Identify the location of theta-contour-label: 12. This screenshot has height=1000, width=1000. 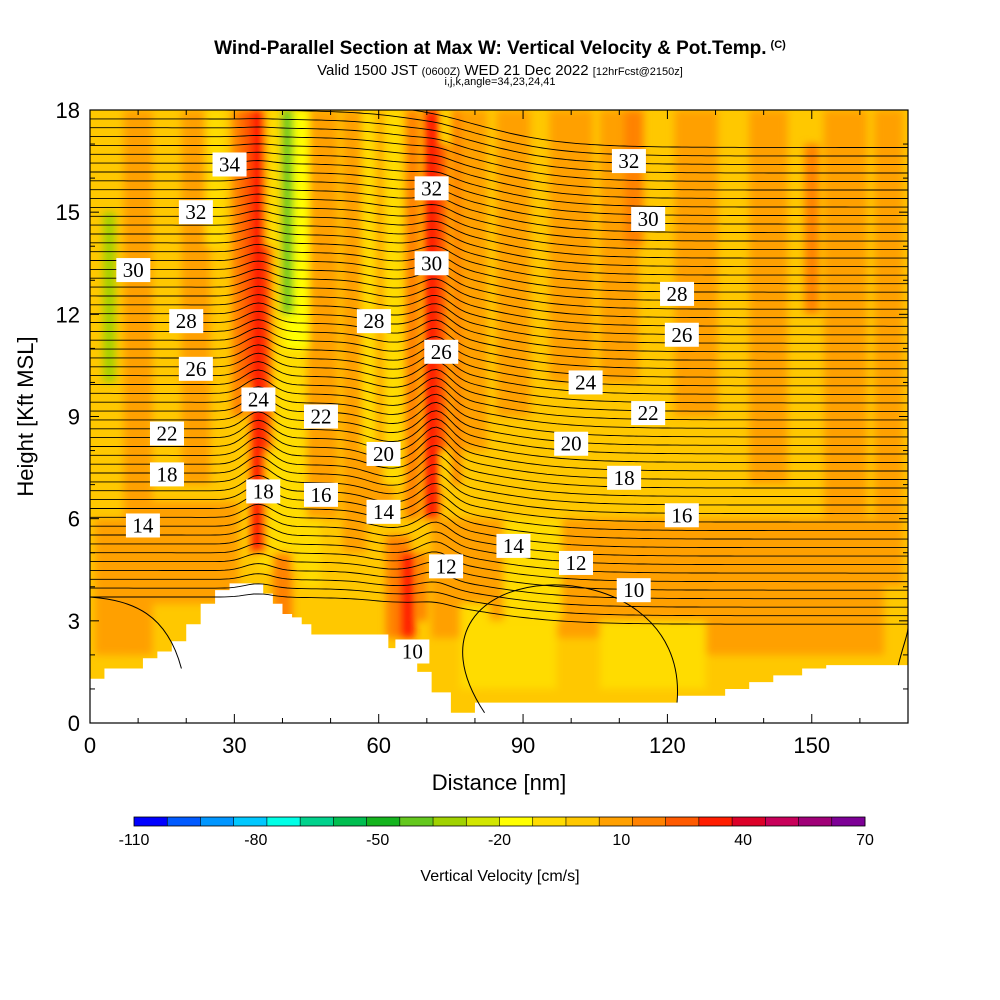
(446, 566).